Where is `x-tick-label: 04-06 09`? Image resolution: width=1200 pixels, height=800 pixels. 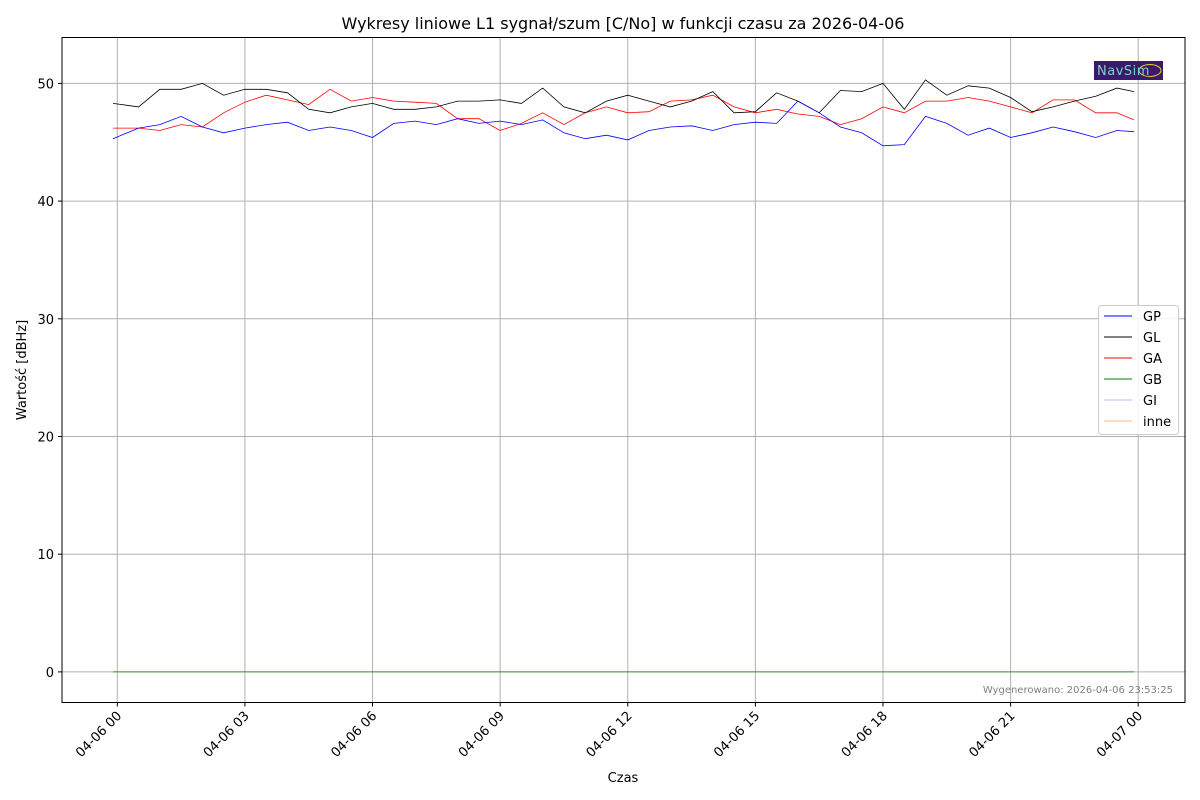 x-tick-label: 04-06 09 is located at coordinates (482, 735).